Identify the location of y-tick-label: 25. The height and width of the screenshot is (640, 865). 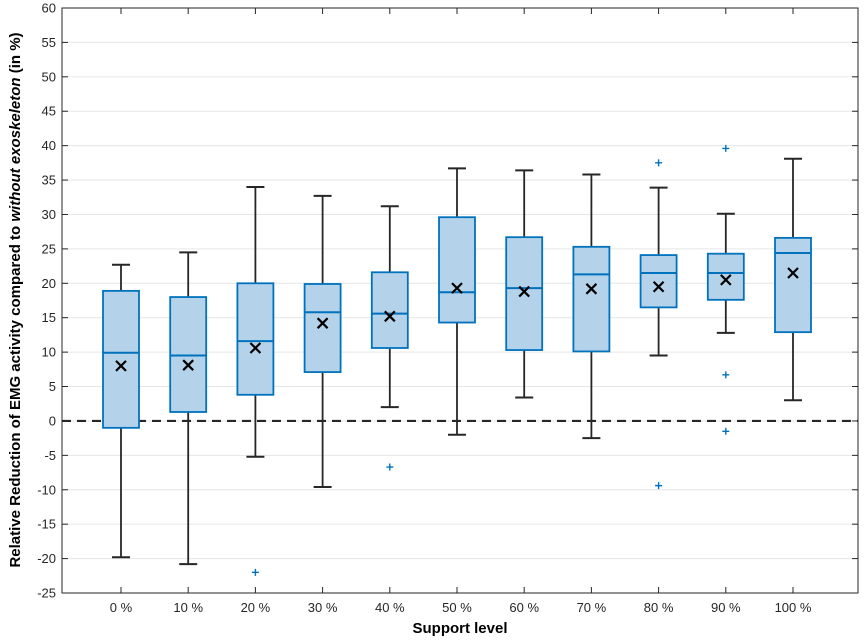
(49, 248).